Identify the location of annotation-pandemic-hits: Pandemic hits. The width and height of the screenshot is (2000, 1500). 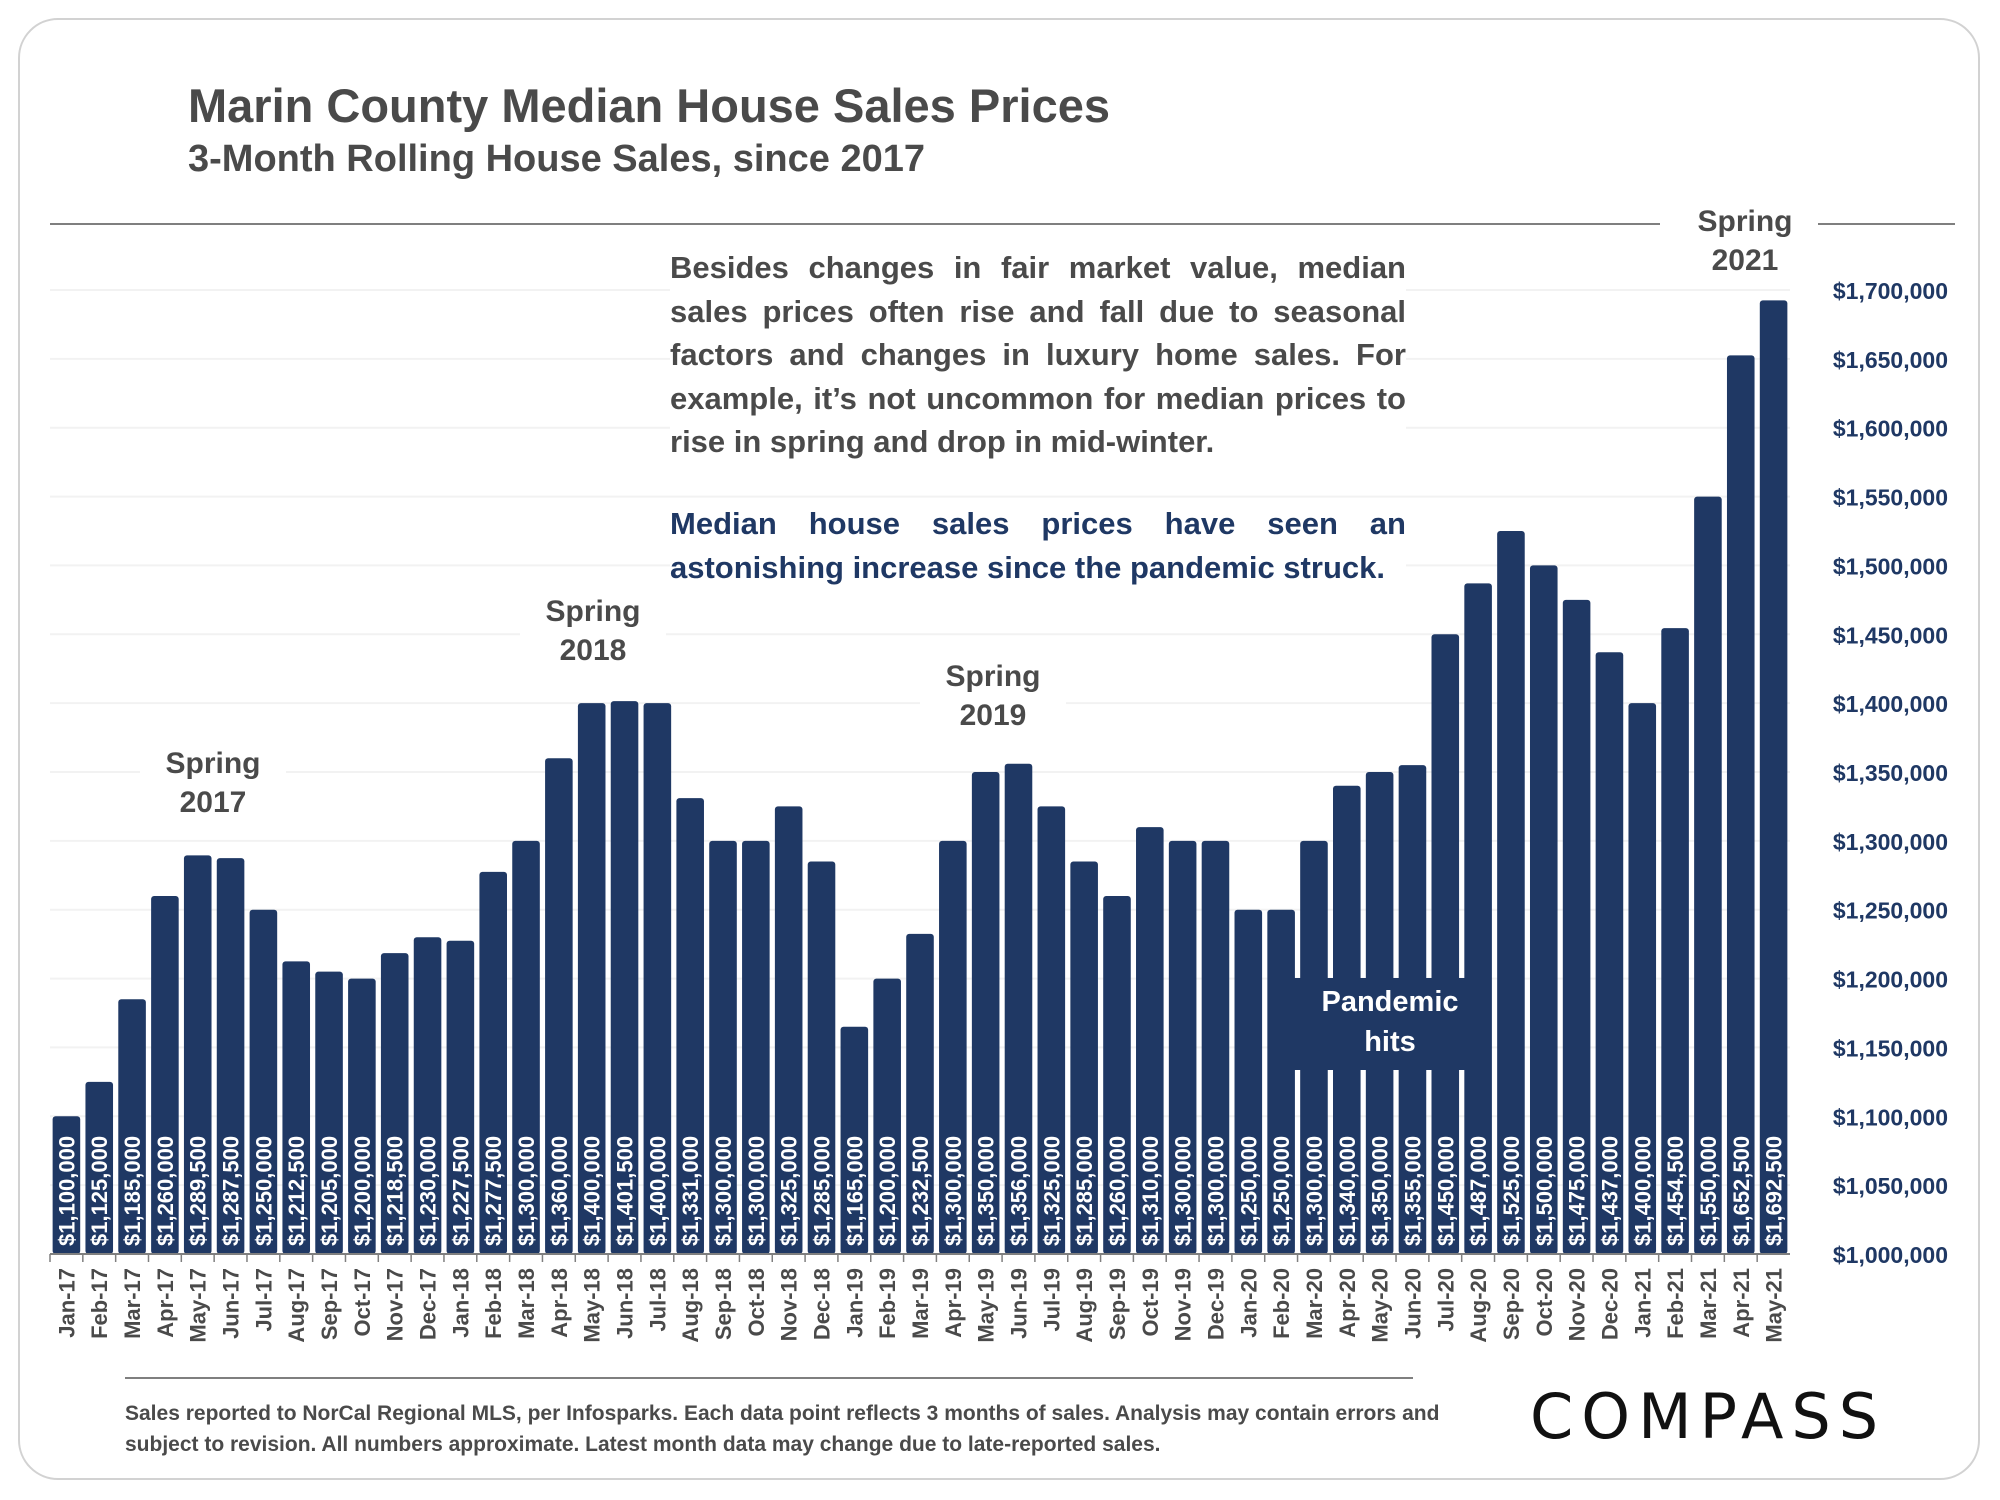
(1390, 1024).